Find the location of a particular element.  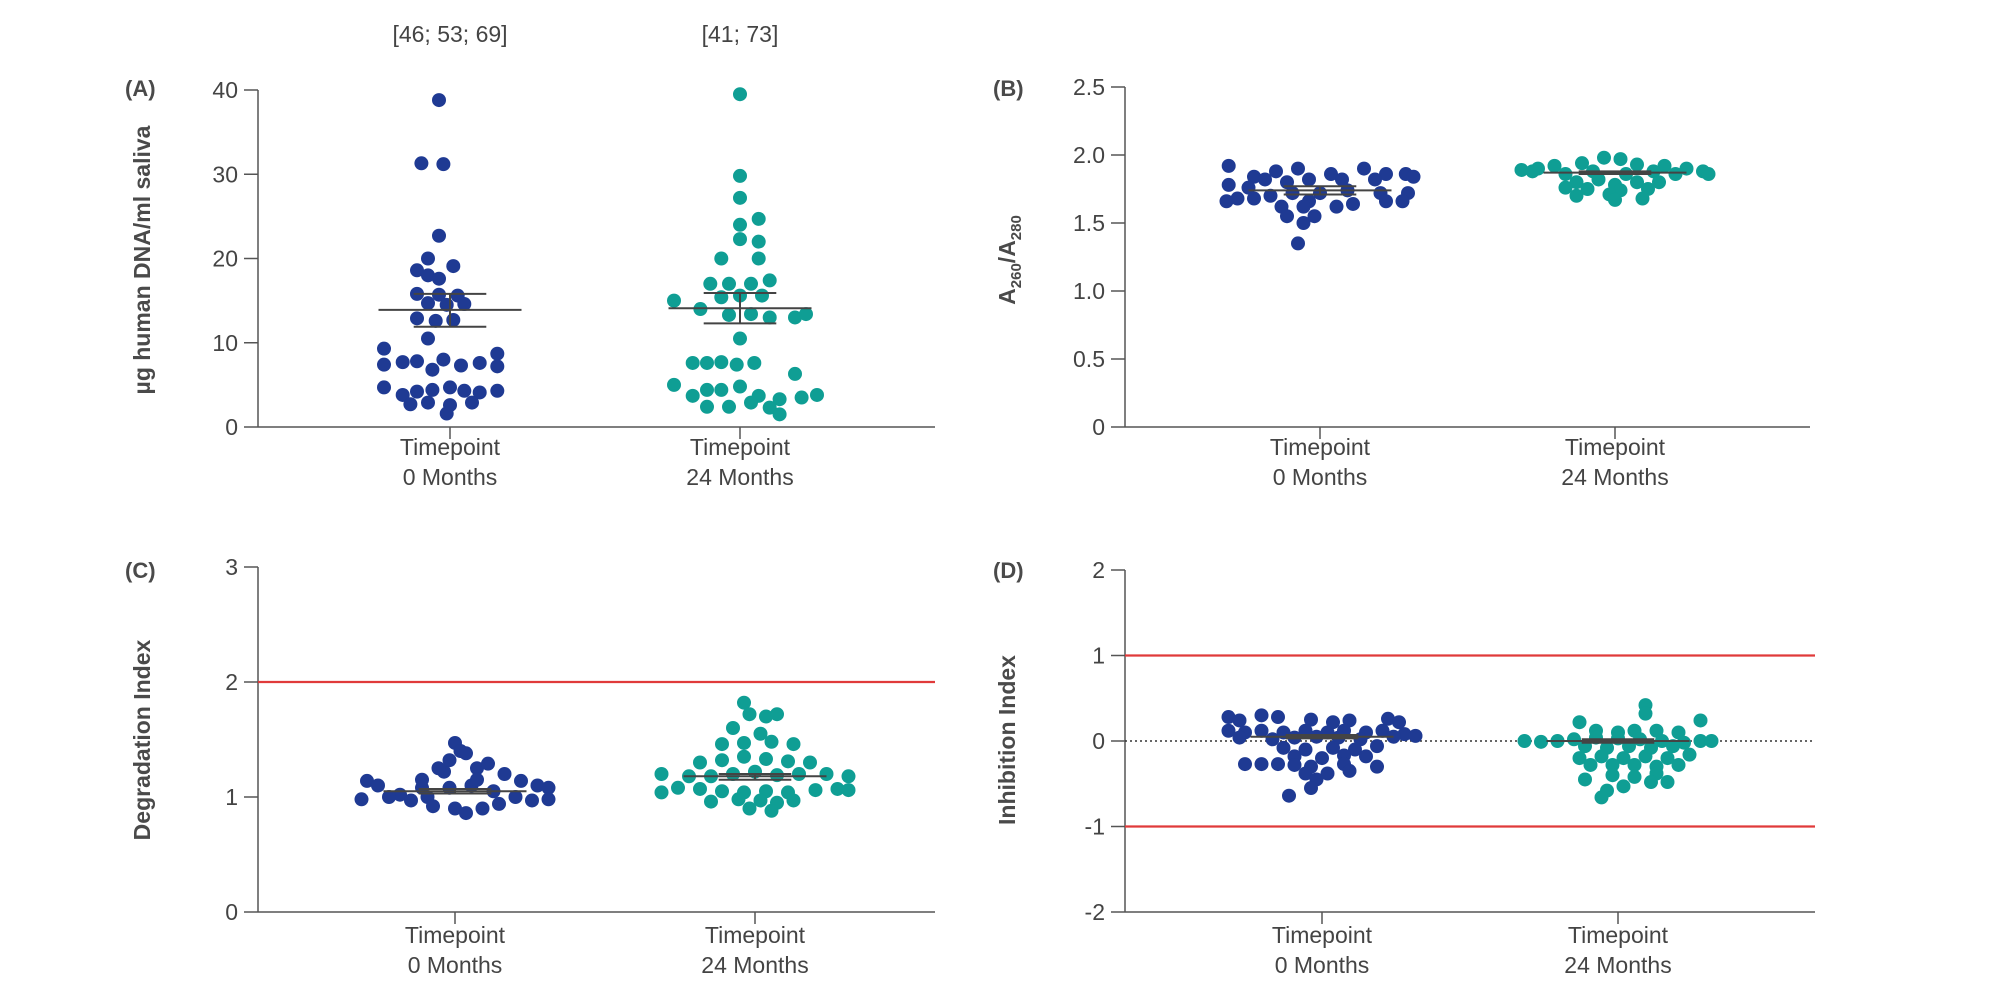

panel-1-ytick-label: 2.5 is located at coordinates (1089, 87).